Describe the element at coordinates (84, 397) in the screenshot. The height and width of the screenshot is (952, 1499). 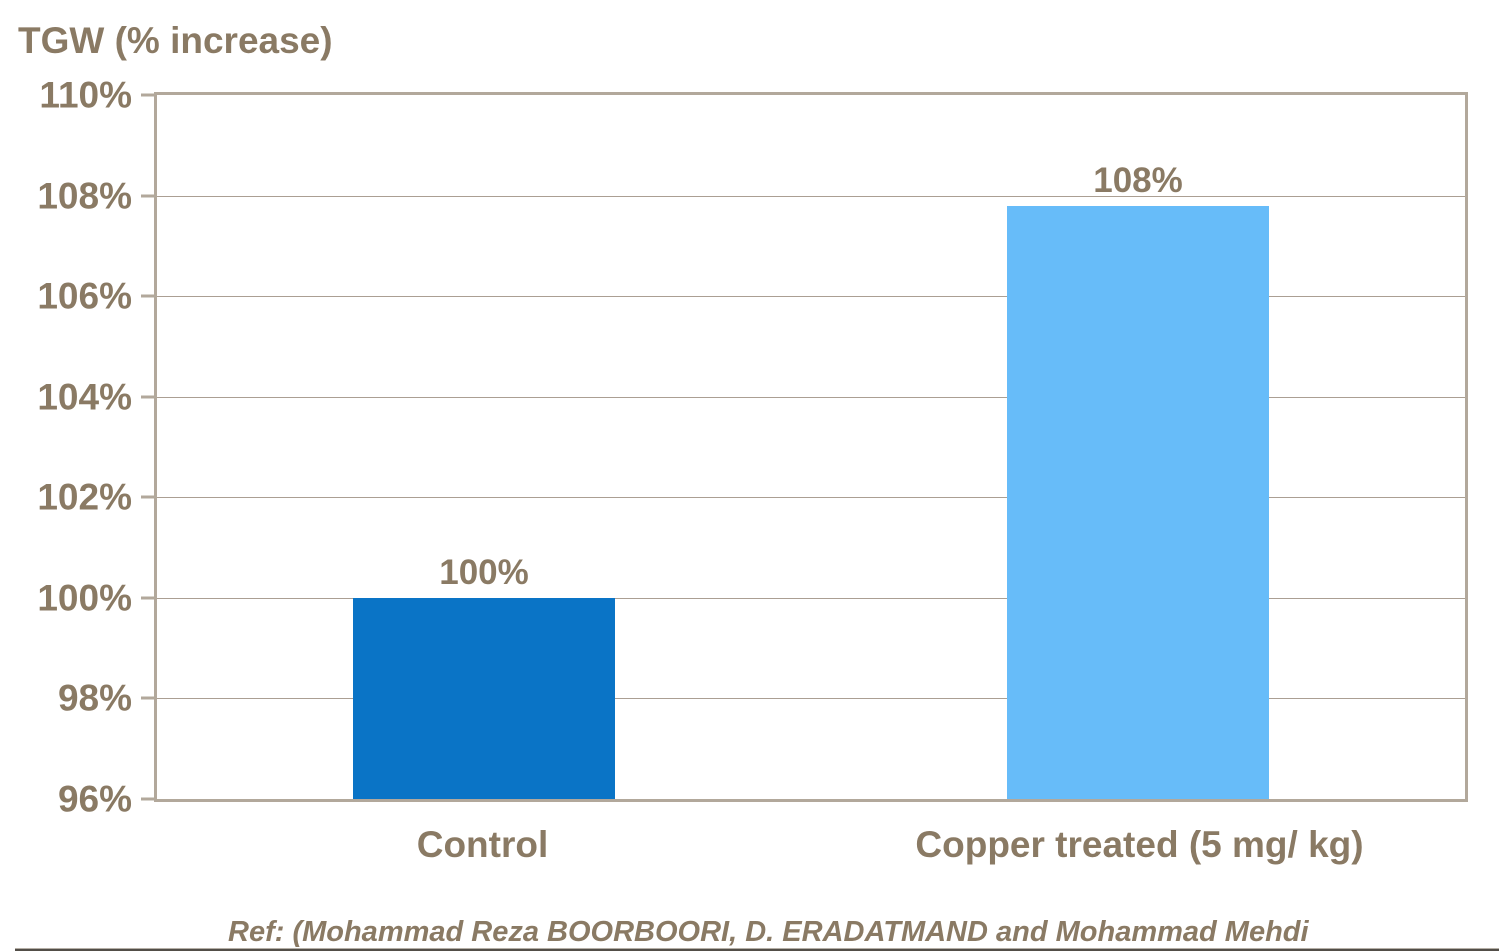
I see `y-axis-label: 104%` at that location.